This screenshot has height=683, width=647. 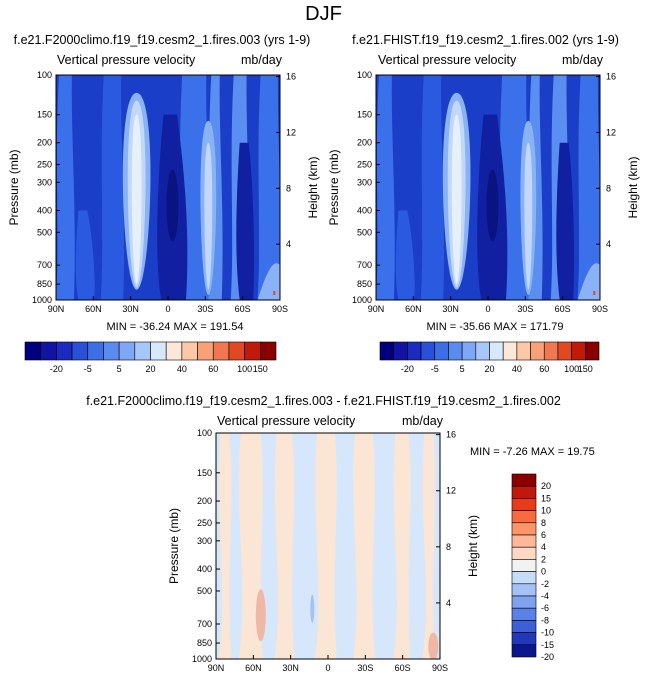 What do you see at coordinates (334, 187) in the screenshot?
I see `y-axis-label: Pressure (mb)` at bounding box center [334, 187].